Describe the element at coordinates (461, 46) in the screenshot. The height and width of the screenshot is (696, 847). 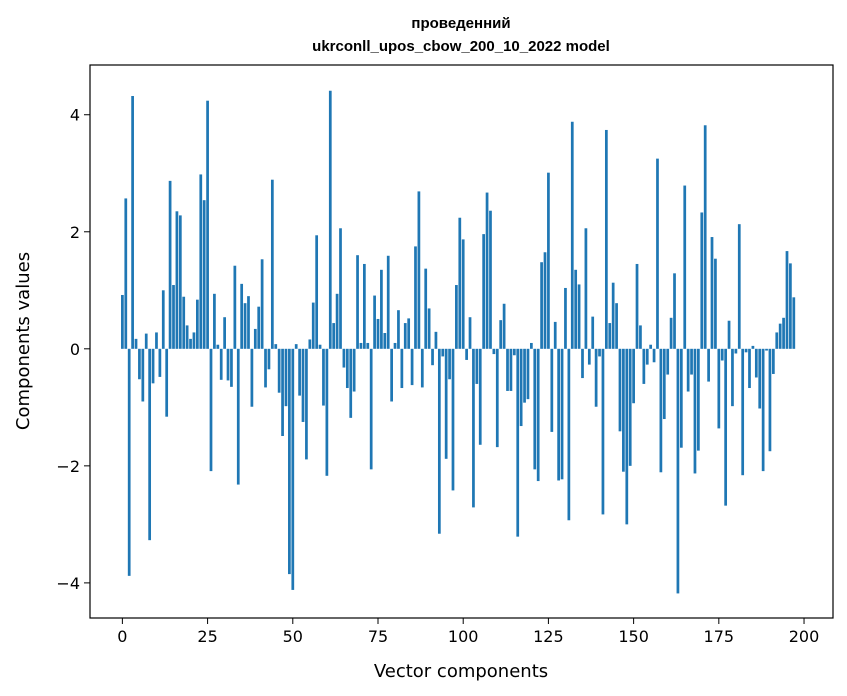
I see `chart-title-line2: ukrconll_upos_cbow_200_10_2022 model` at that location.